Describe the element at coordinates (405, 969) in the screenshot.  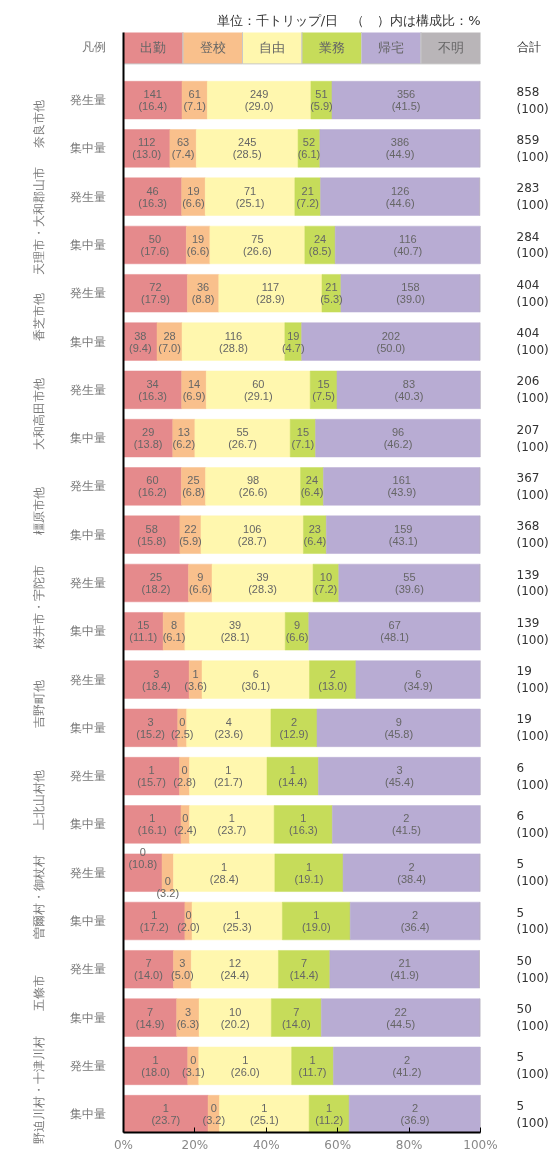
I see `data-label: 21 (41.9)` at that location.